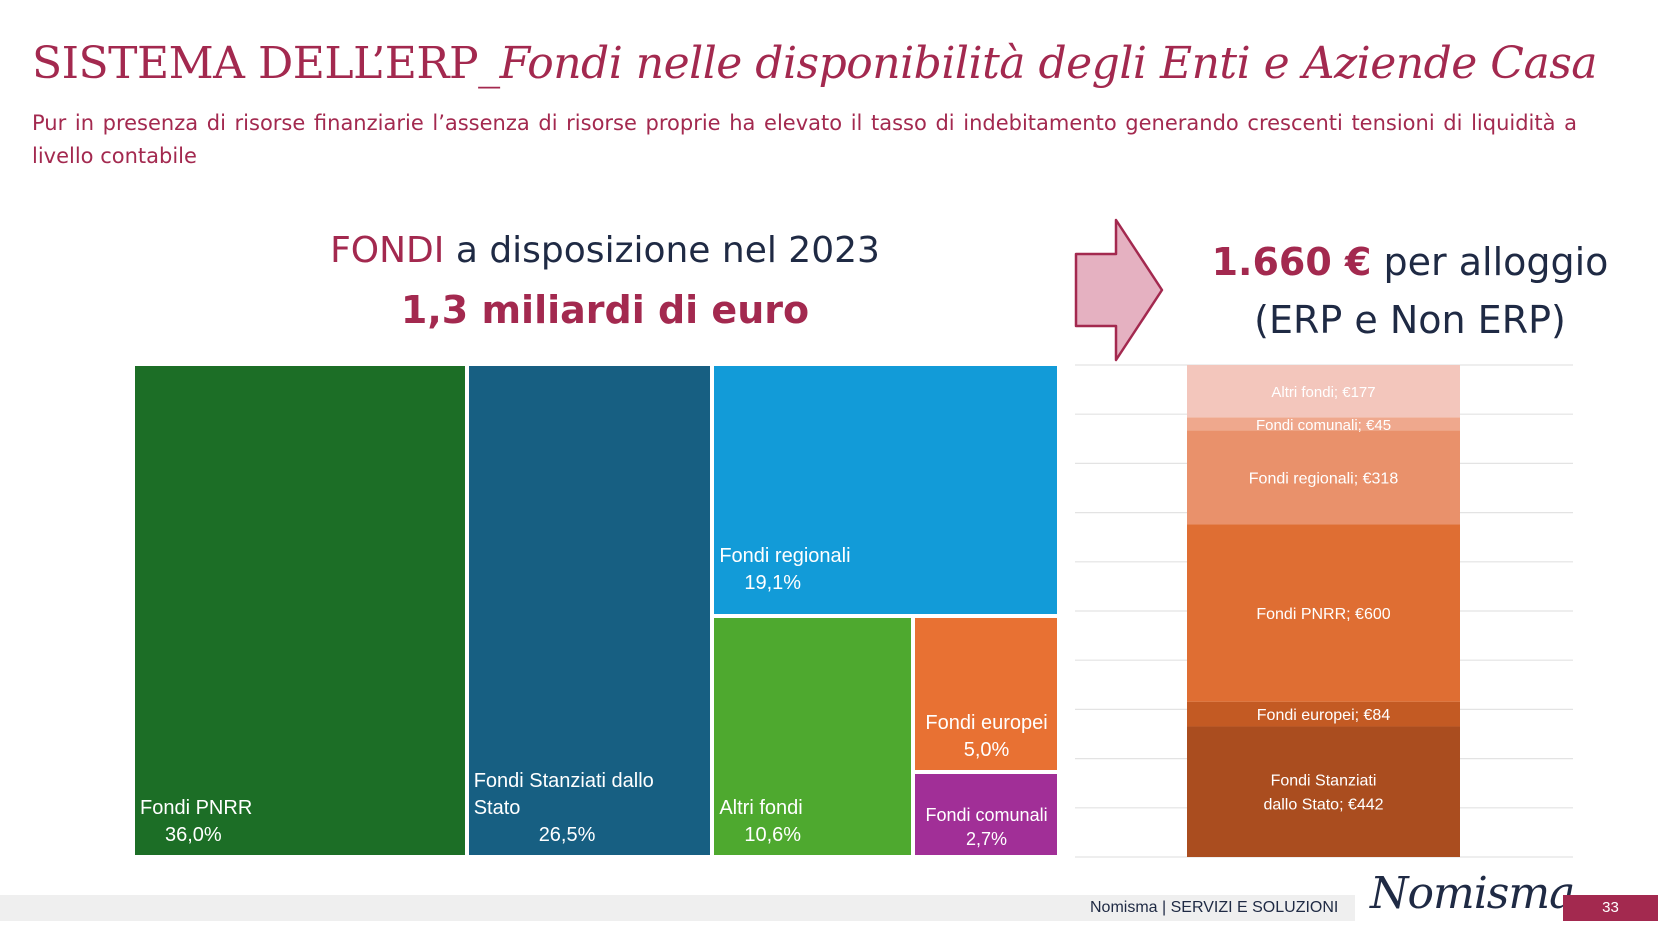 The width and height of the screenshot is (1670, 937). What do you see at coordinates (885, 490) in the screenshot?
I see `treemap-cell-fondi-regionali: Fondi regionali 19,1%` at bounding box center [885, 490].